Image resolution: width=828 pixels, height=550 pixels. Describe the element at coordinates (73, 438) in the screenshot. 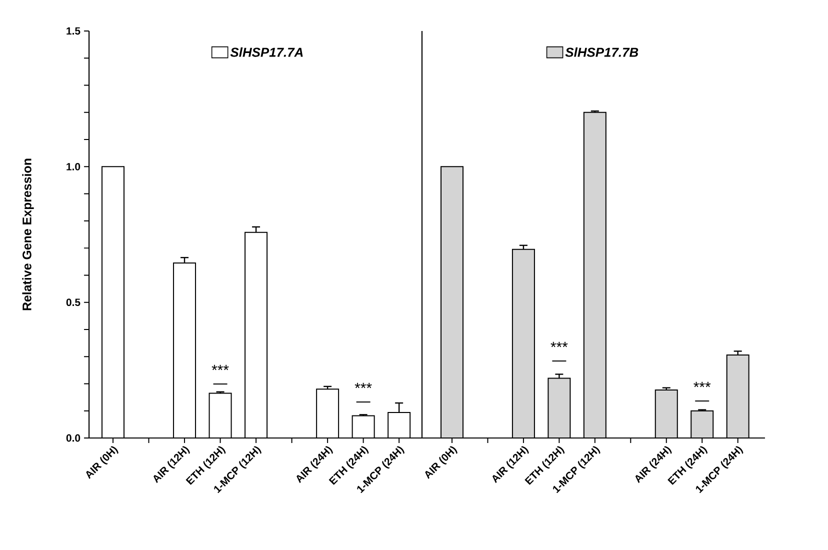

I see `y-tick-label: 0.0` at that location.